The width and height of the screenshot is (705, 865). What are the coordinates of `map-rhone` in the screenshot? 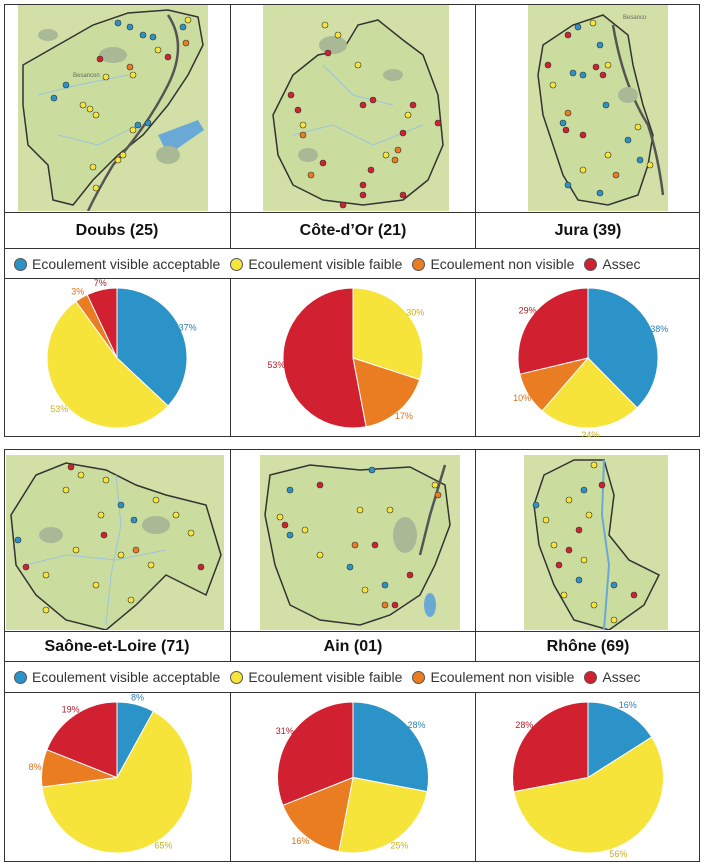 It's located at (596, 543).